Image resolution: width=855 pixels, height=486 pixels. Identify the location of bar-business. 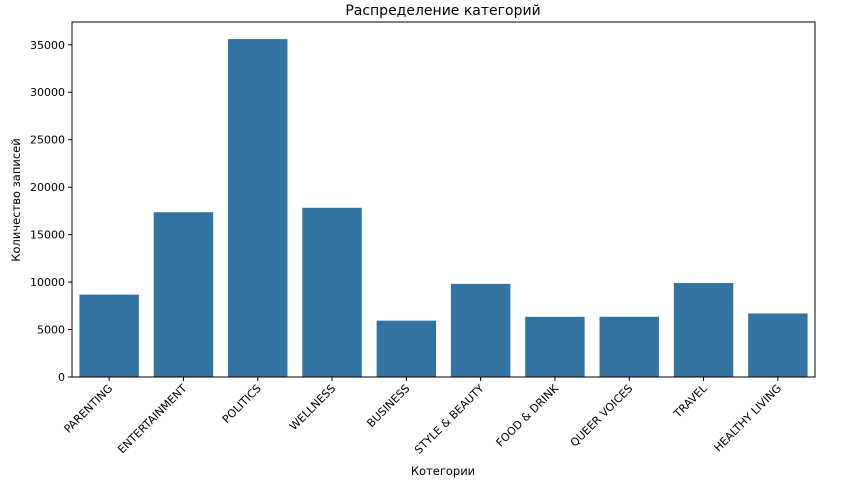
(406, 348).